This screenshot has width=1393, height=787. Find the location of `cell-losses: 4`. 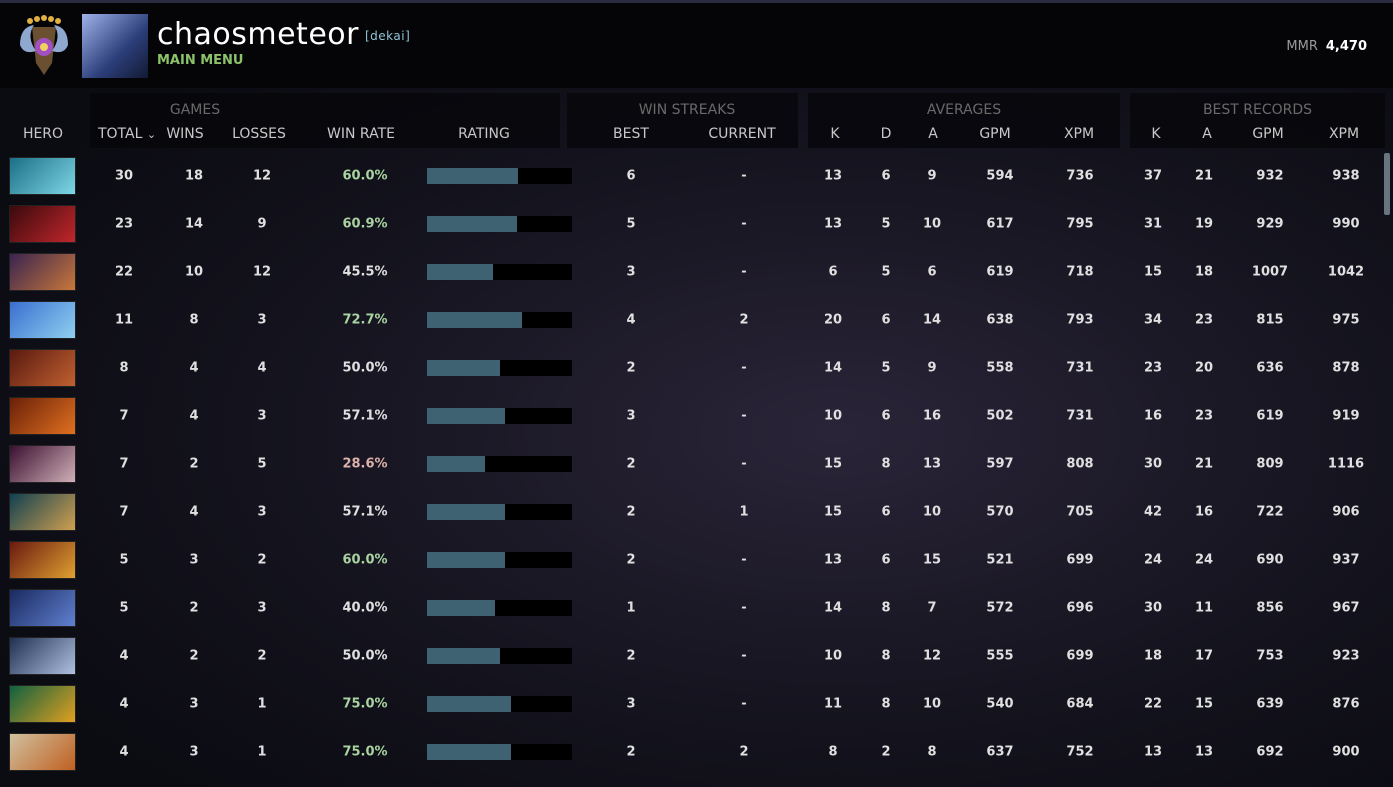

cell-losses: 4 is located at coordinates (262, 368).